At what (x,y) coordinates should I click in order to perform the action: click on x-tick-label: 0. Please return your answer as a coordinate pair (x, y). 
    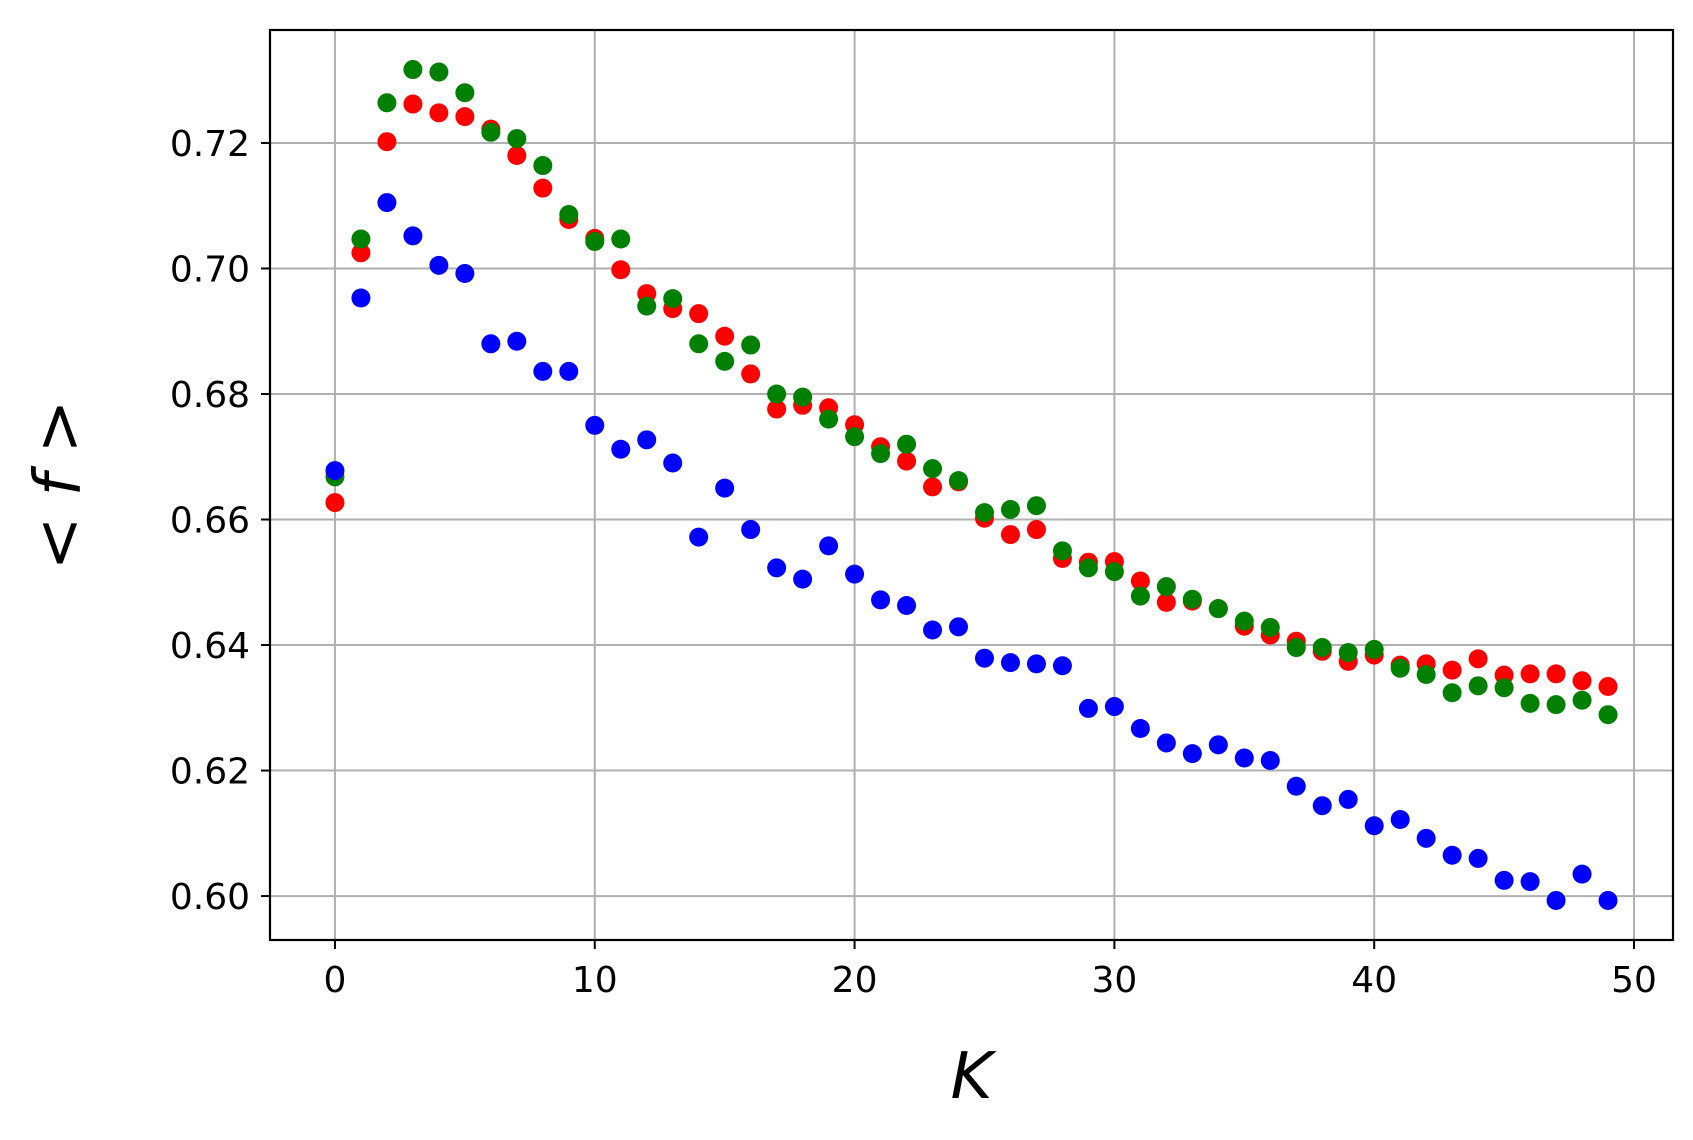
    Looking at the image, I should click on (335, 980).